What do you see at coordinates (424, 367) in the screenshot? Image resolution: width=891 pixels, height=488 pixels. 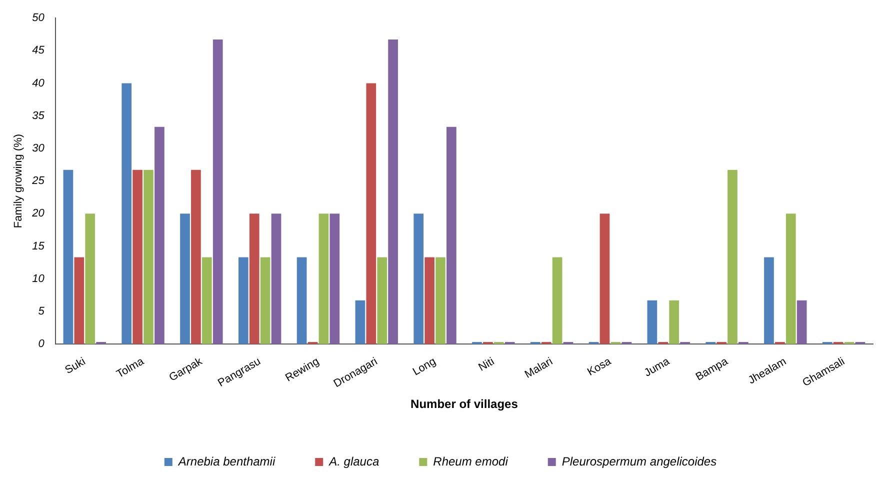 I see `x-tick-label: Long` at bounding box center [424, 367].